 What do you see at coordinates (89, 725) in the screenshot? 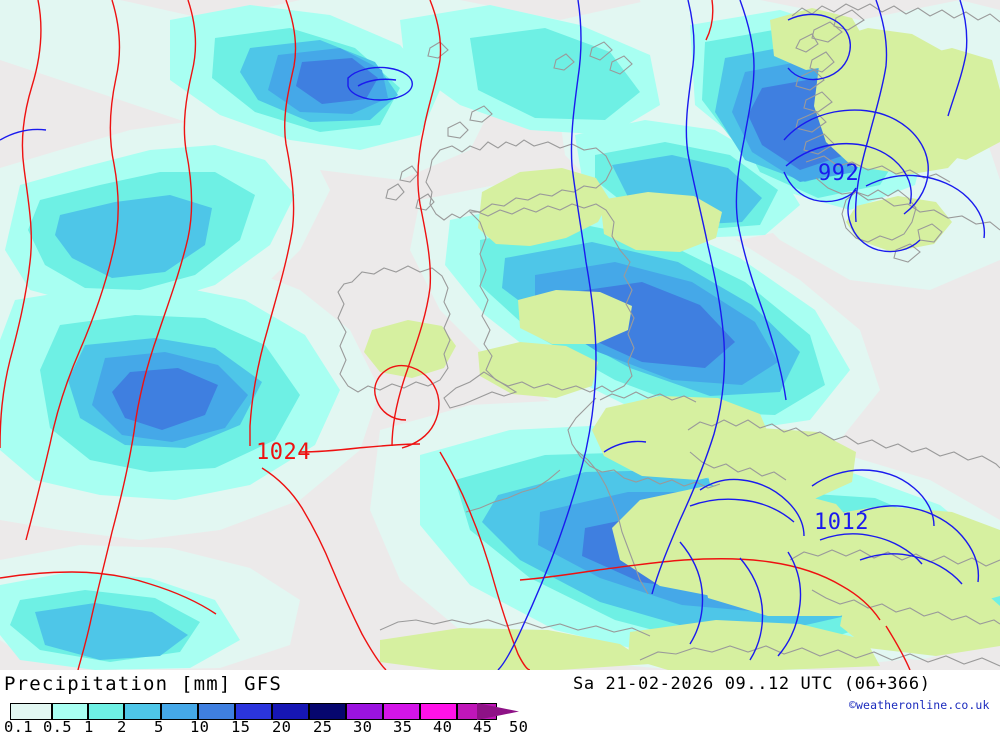
I see `colorbar-tick-1: 1` at bounding box center [89, 725].